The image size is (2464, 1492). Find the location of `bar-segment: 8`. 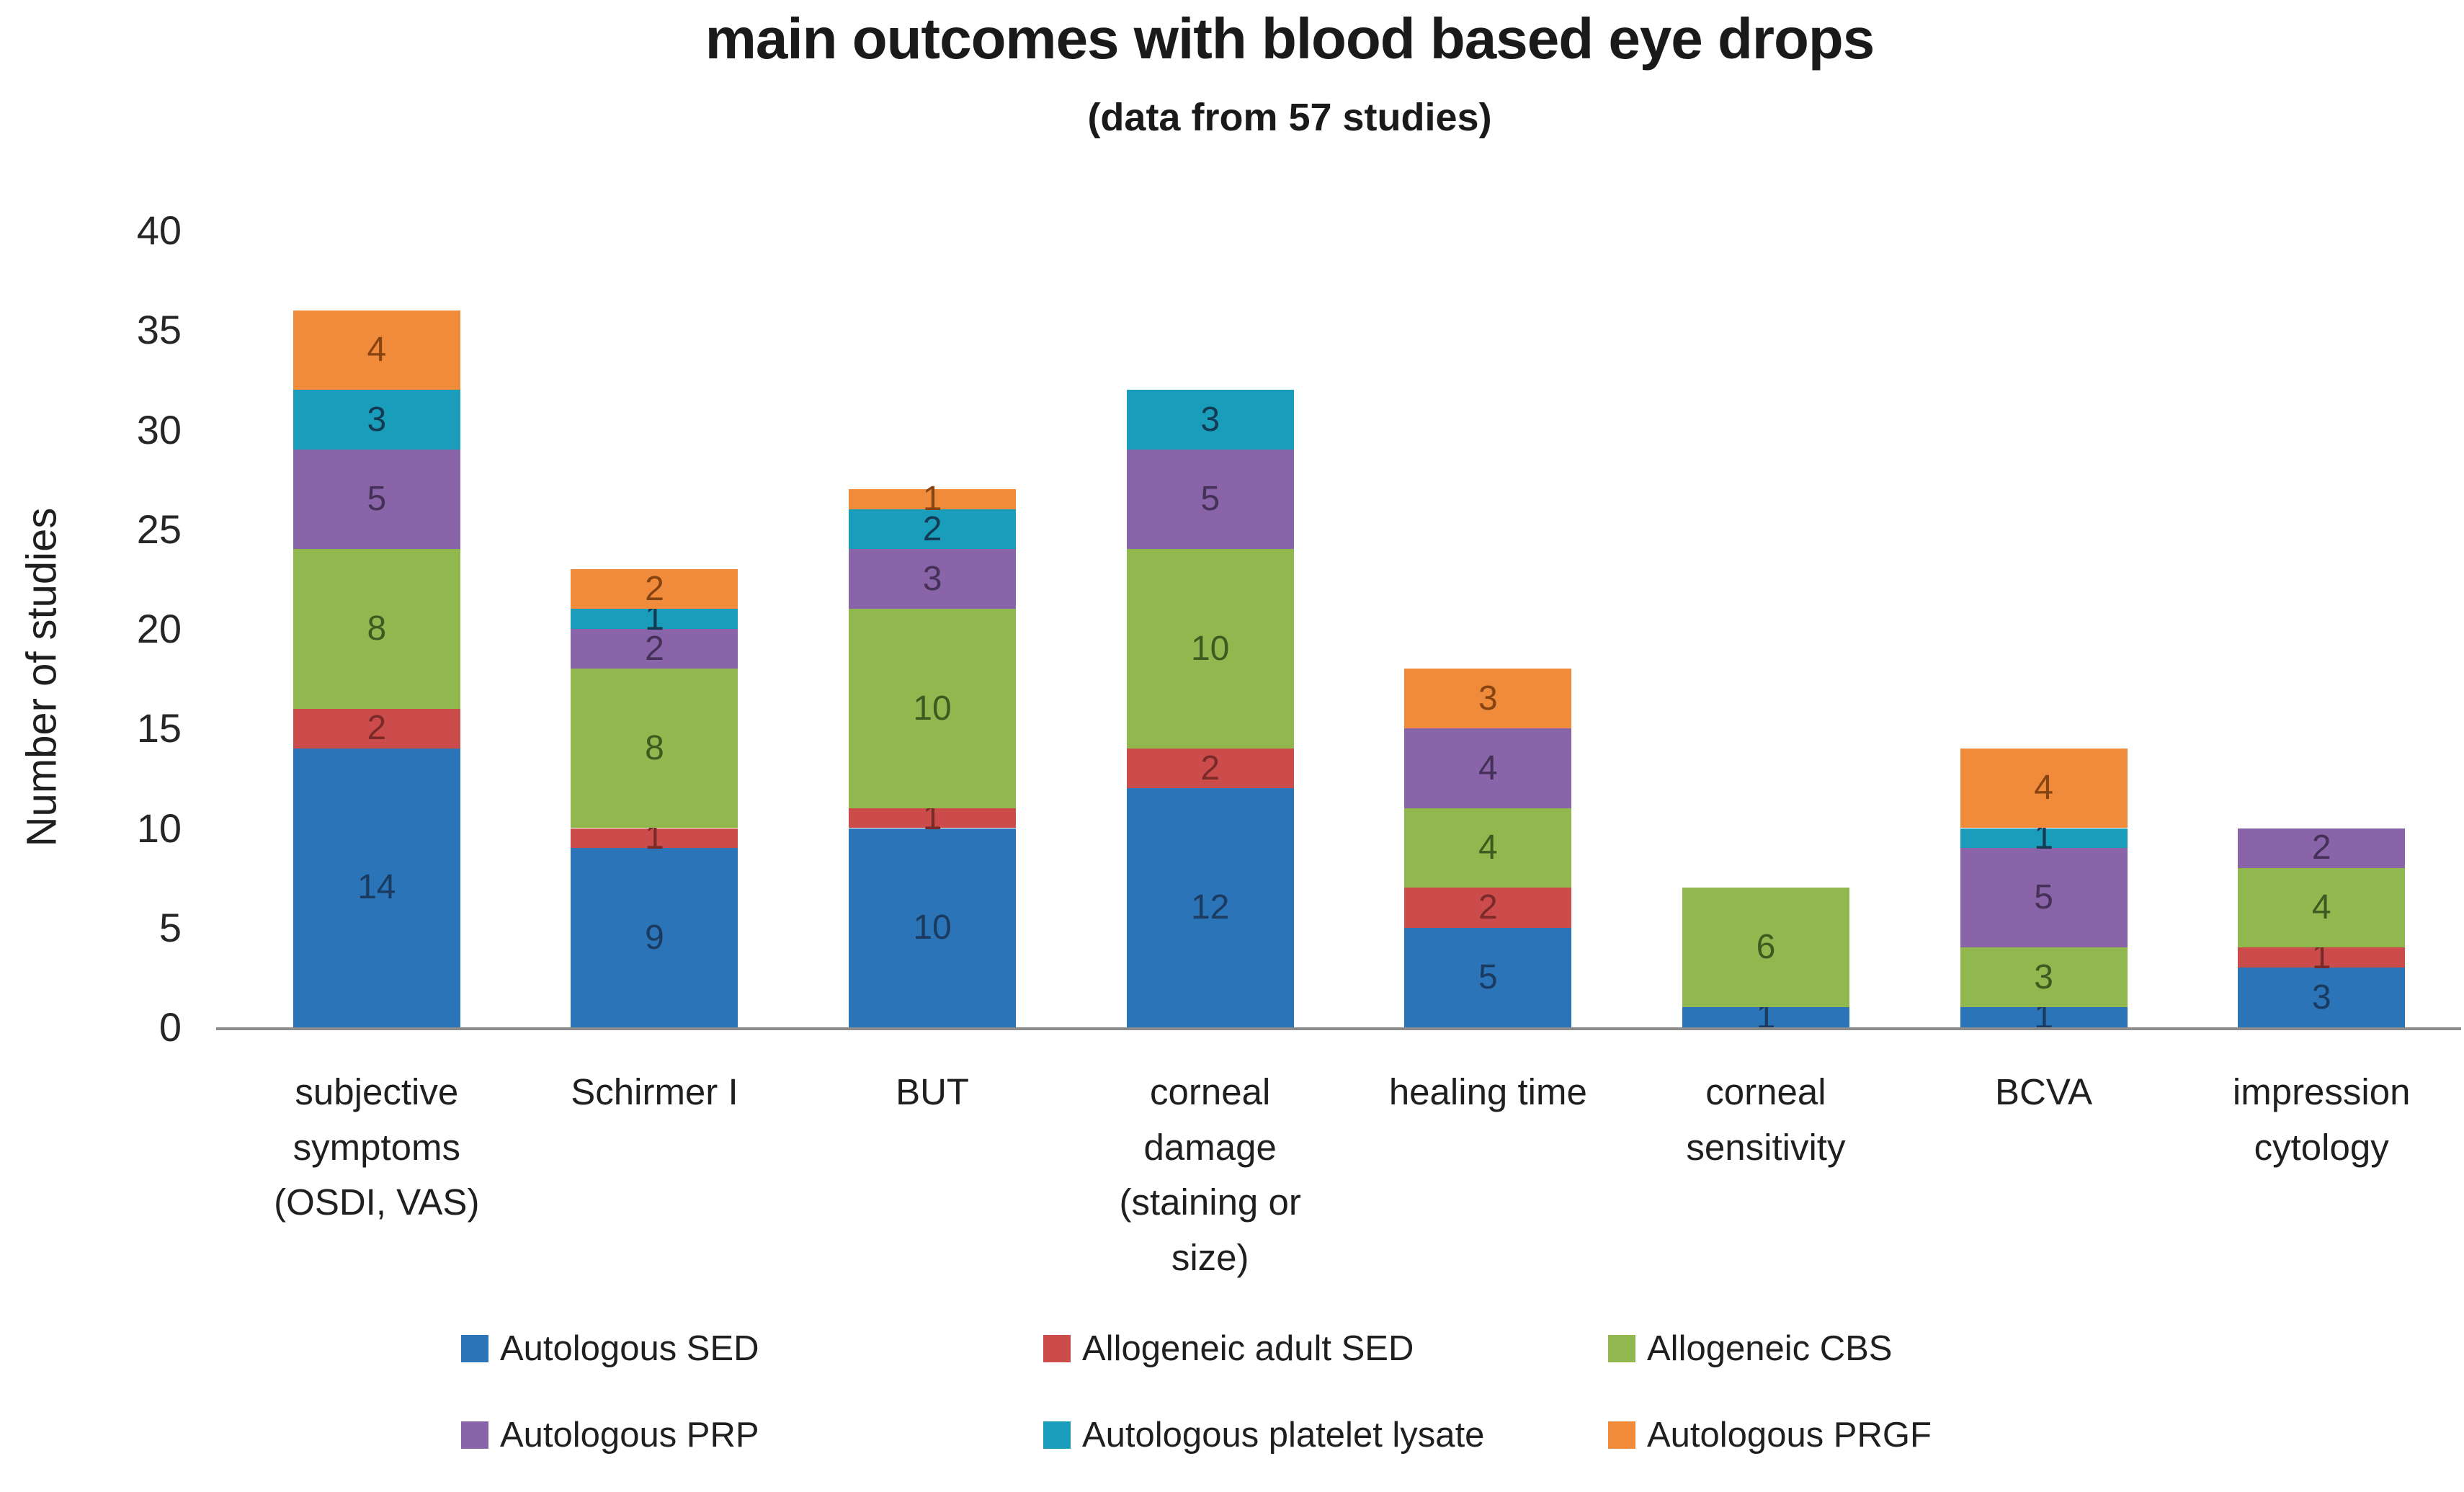

bar-segment: 8 is located at coordinates (376, 629).